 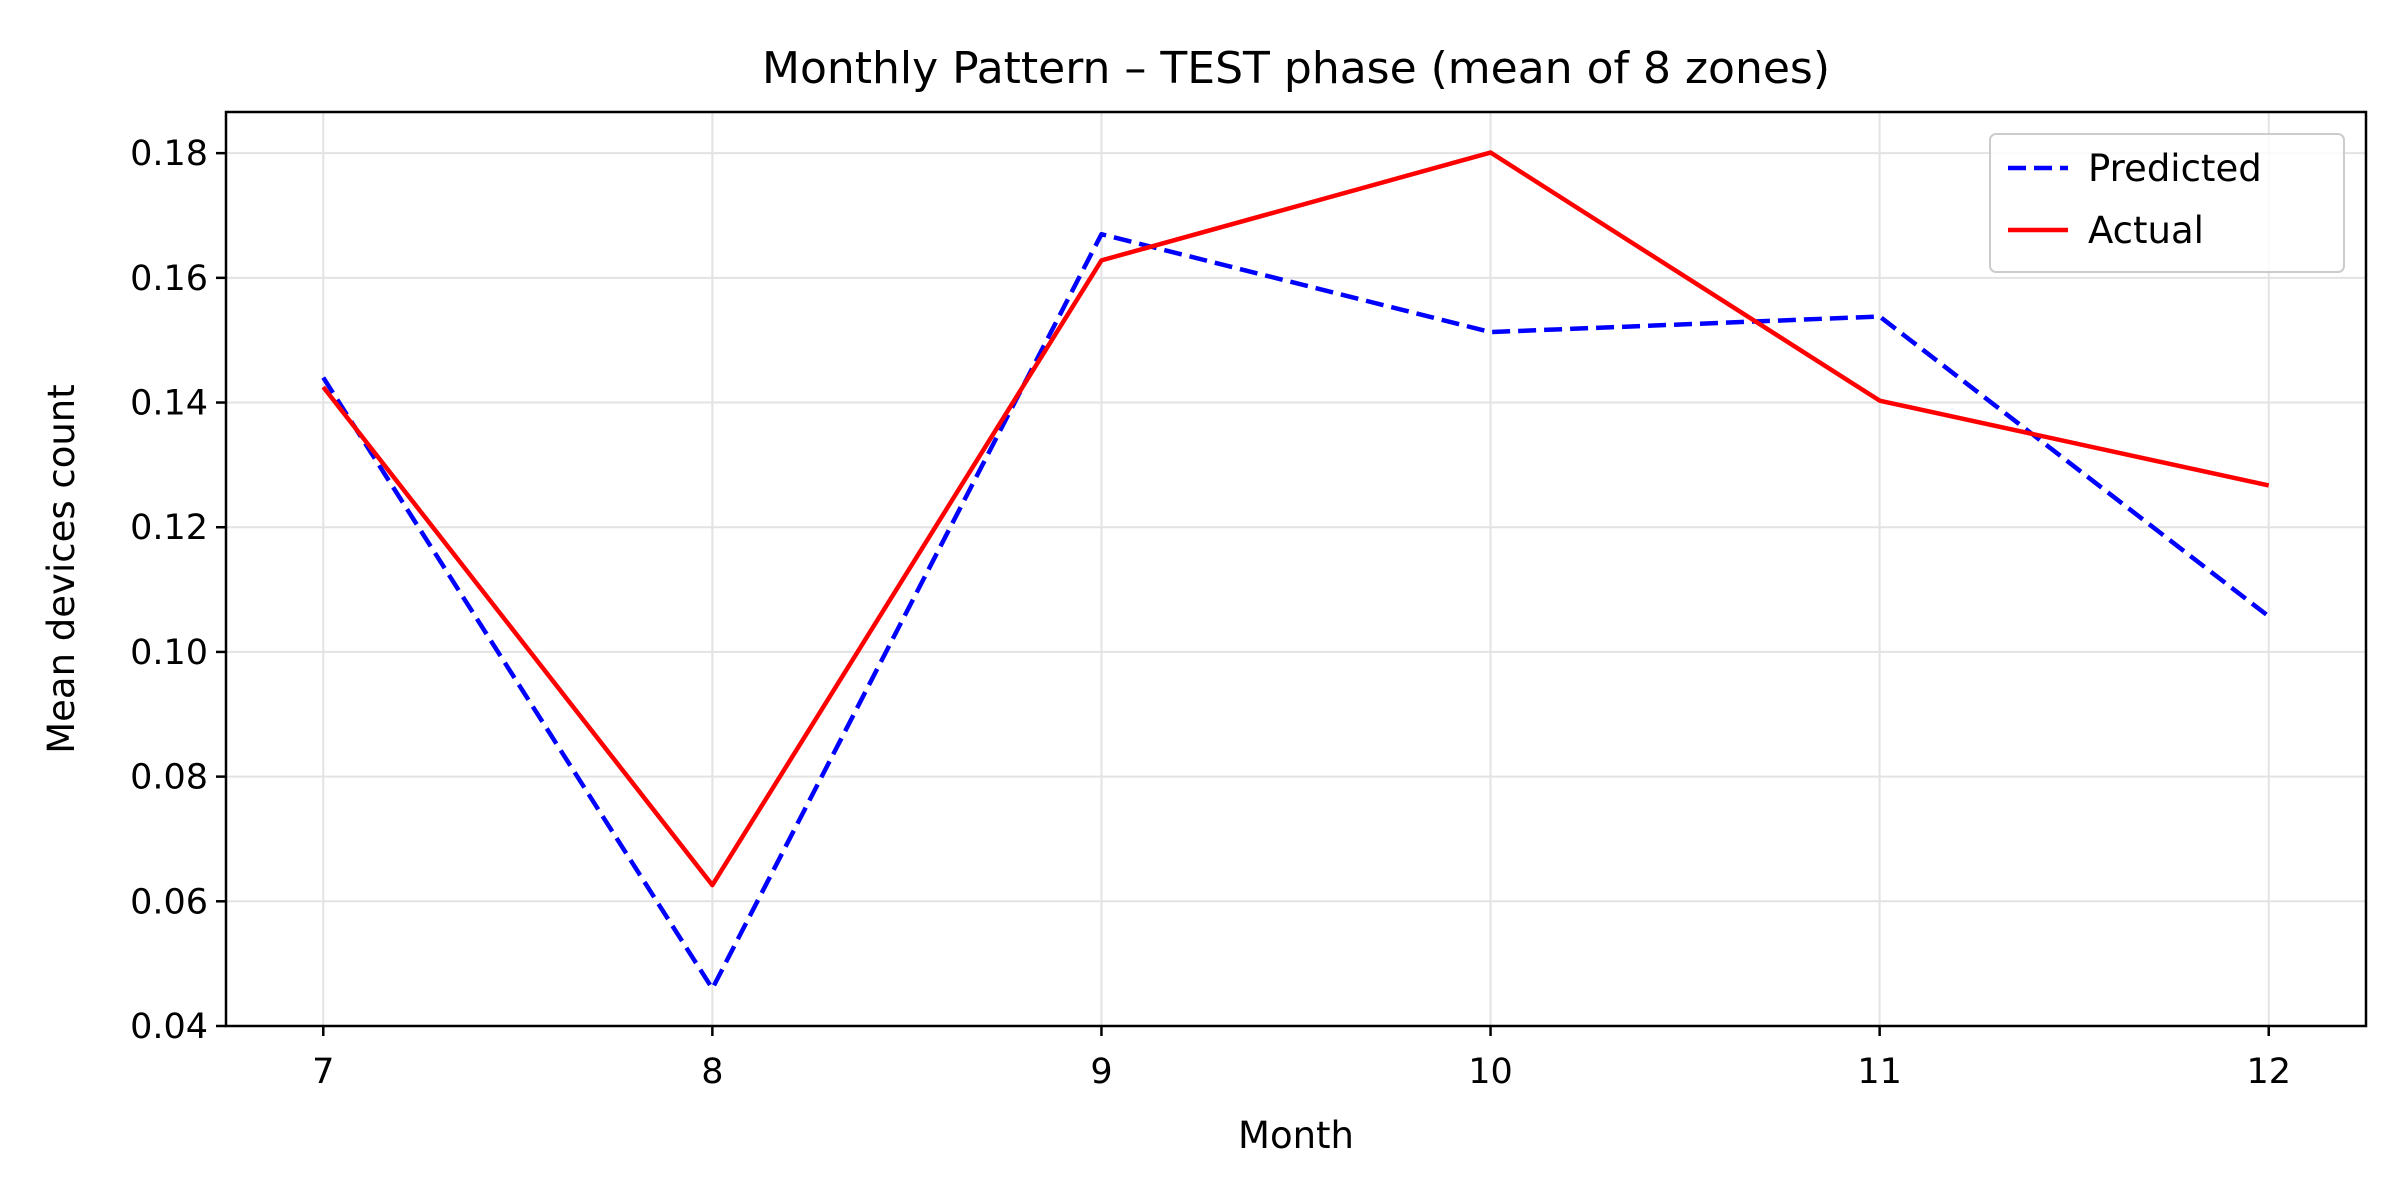 I want to click on y-tick-label: 0.16, so click(x=169, y=279).